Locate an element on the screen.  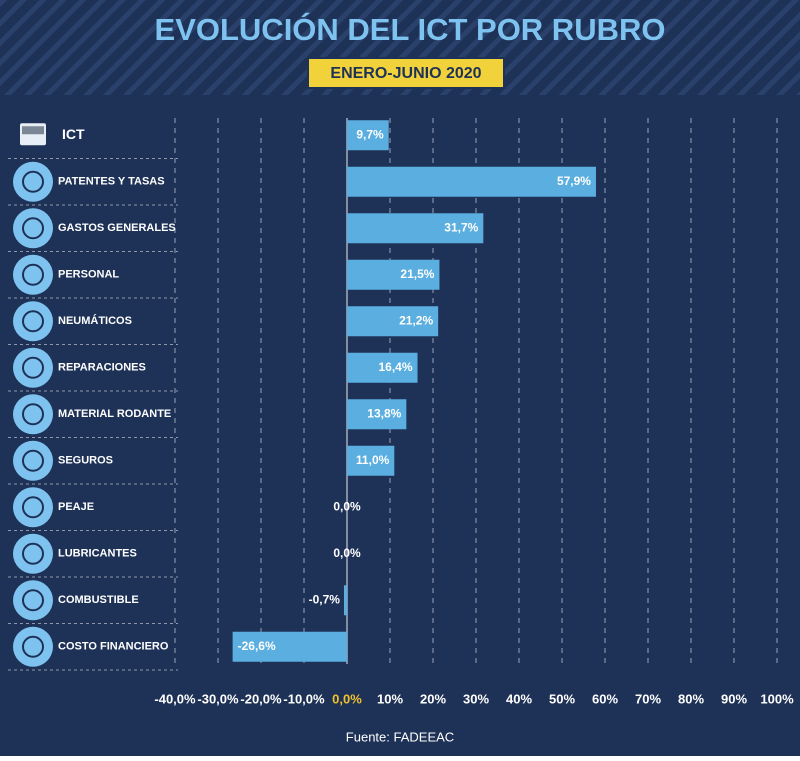
category-label: GASTOS GENERALES is located at coordinates (117, 228).